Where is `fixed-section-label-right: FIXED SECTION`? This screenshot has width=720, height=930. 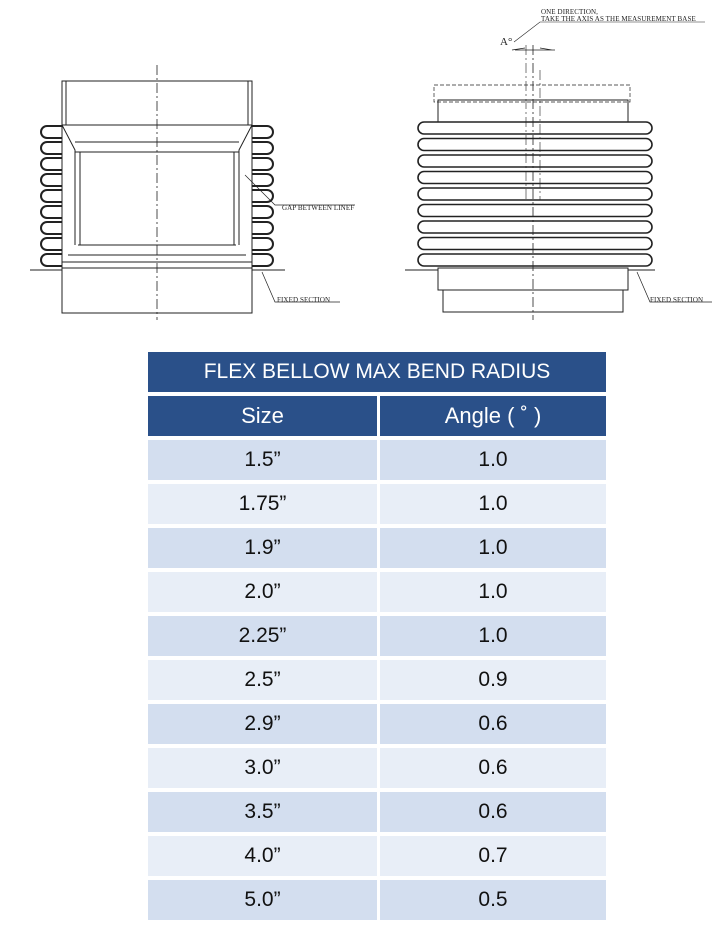 fixed-section-label-right: FIXED SECTION is located at coordinates (677, 300).